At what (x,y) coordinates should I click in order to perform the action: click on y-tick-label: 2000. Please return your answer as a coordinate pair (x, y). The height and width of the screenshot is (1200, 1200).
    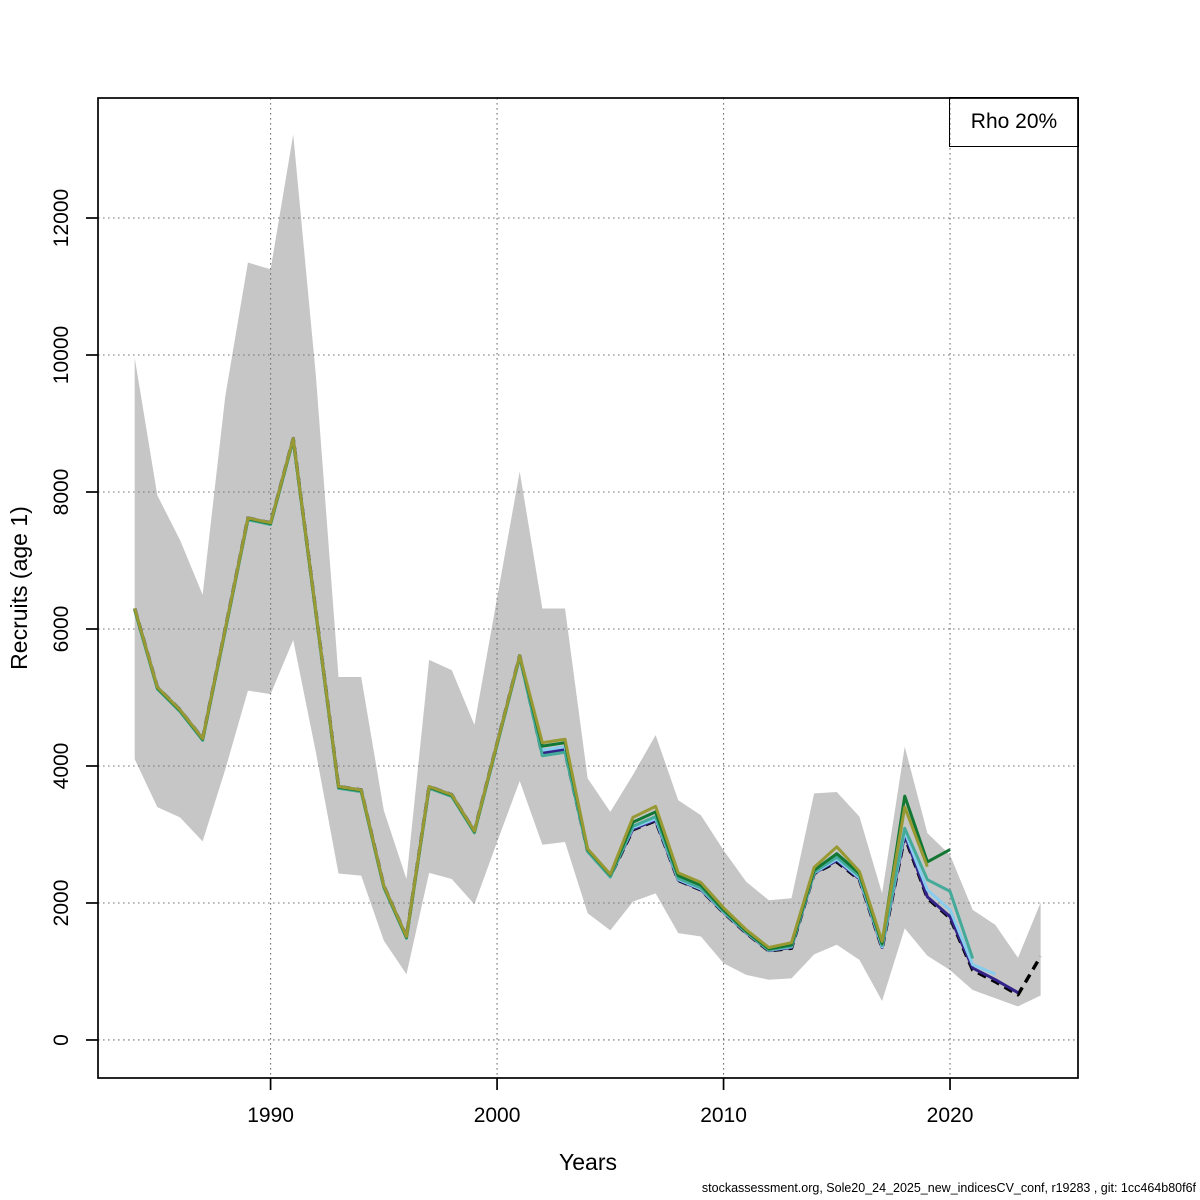
    Looking at the image, I should click on (61, 903).